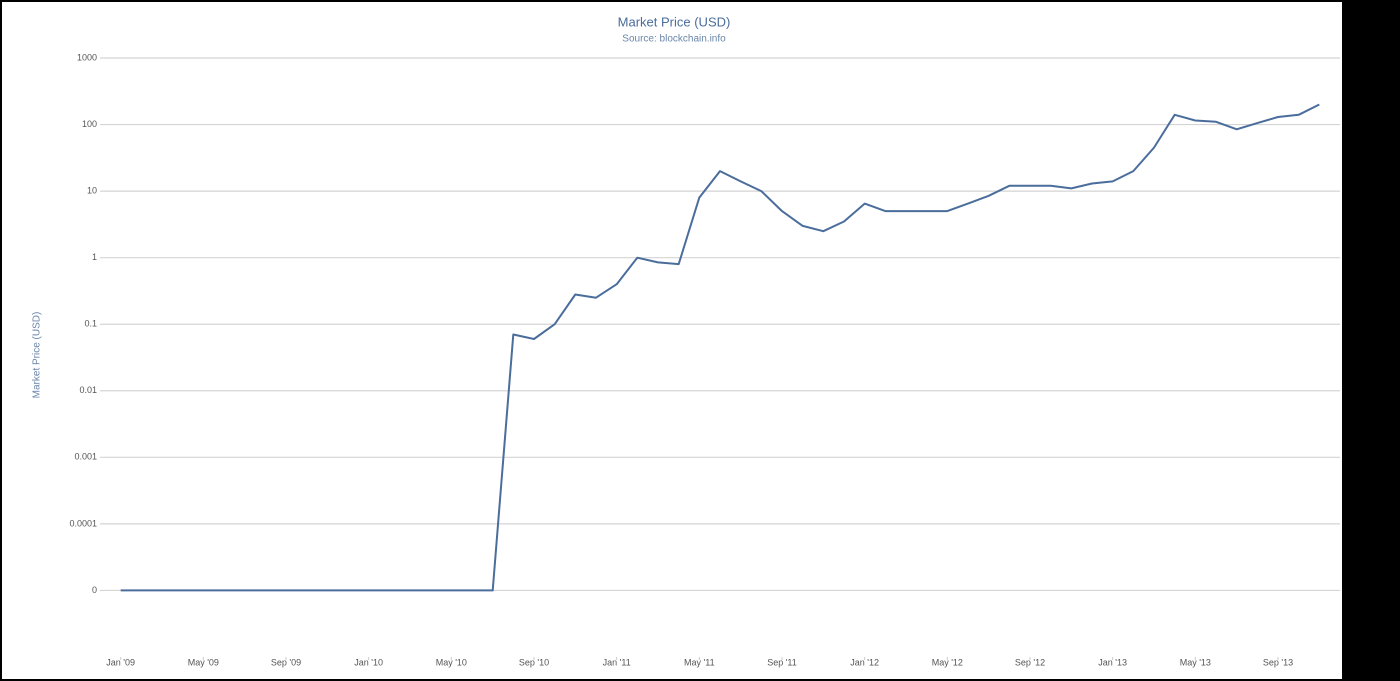 The width and height of the screenshot is (1400, 681). What do you see at coordinates (1030, 662) in the screenshot?
I see `x-tick-label: Sep '12` at bounding box center [1030, 662].